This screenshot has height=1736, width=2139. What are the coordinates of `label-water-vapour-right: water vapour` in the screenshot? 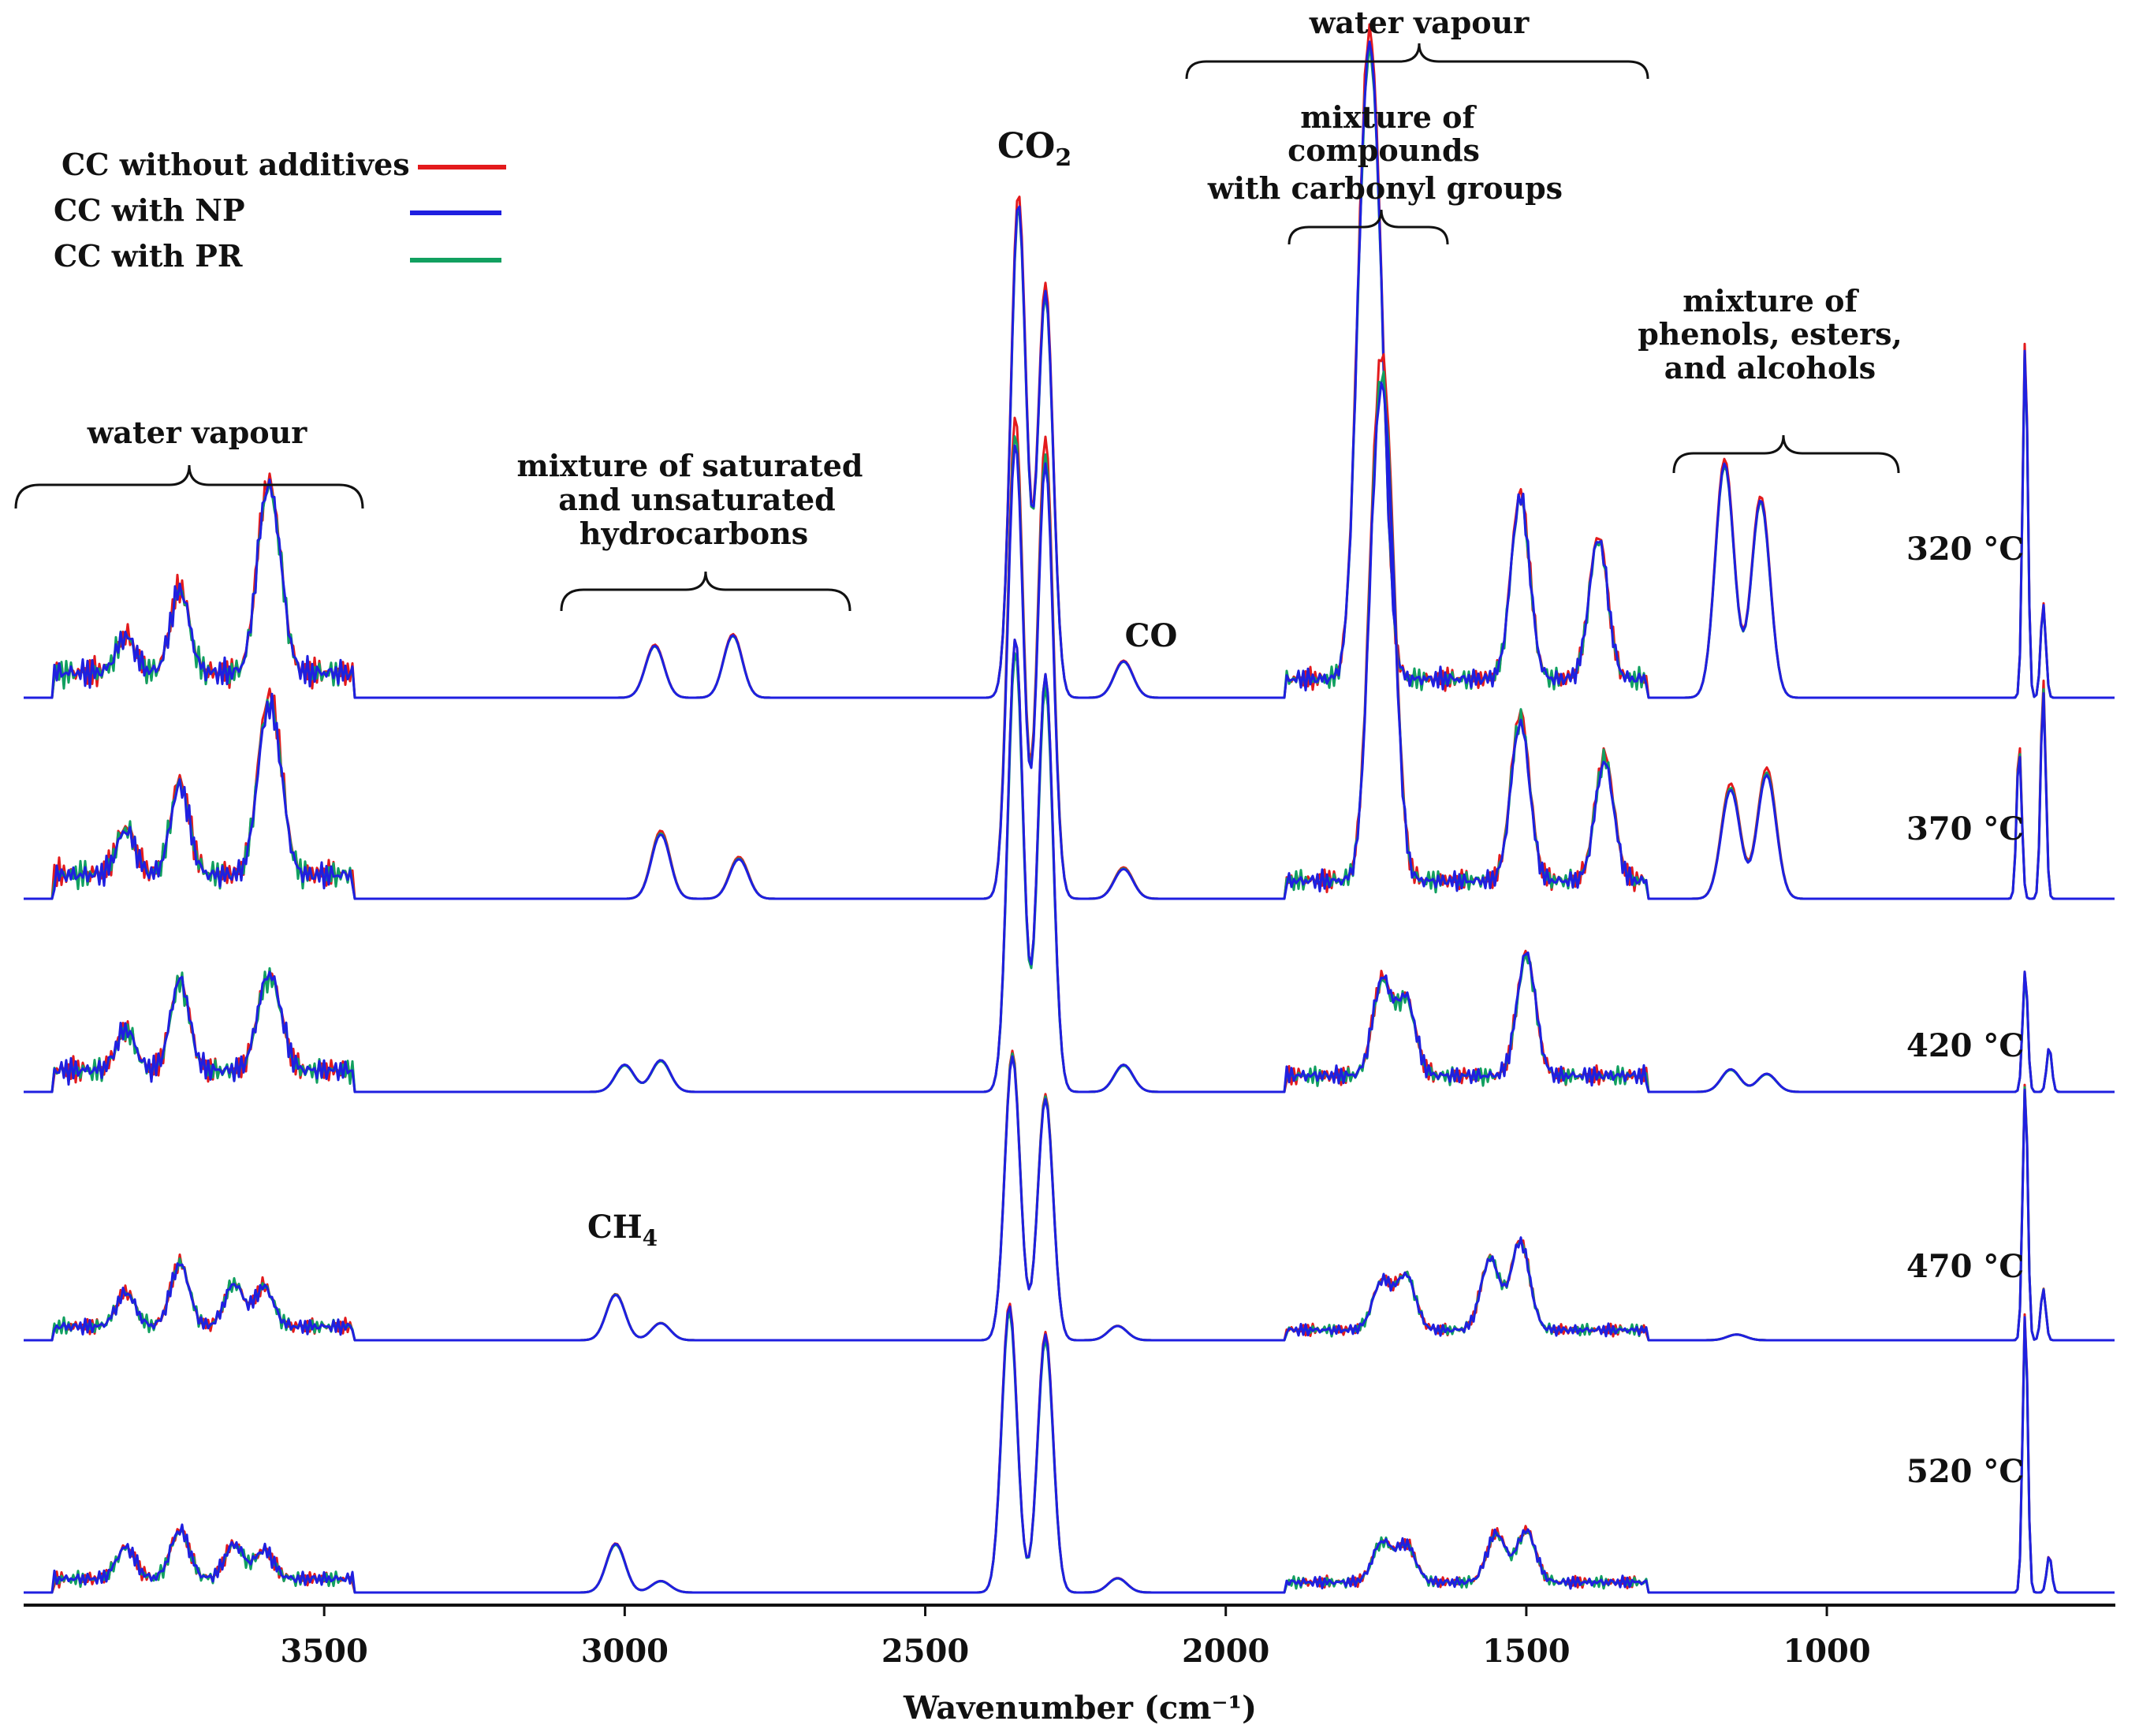 It's located at (1419, 22).